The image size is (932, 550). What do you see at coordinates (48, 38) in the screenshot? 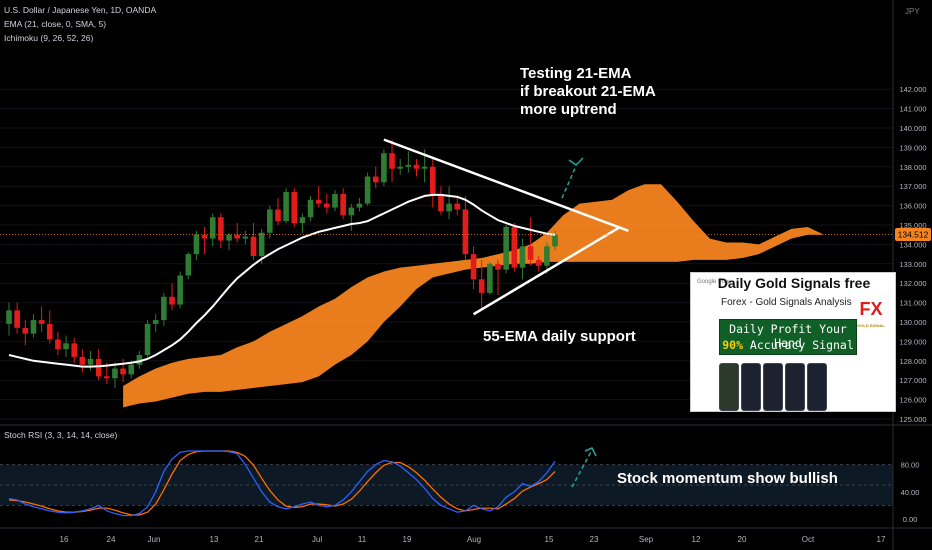
I see `ichimoku-legend: Ichimoku (9, 26, 52, 26)` at bounding box center [48, 38].